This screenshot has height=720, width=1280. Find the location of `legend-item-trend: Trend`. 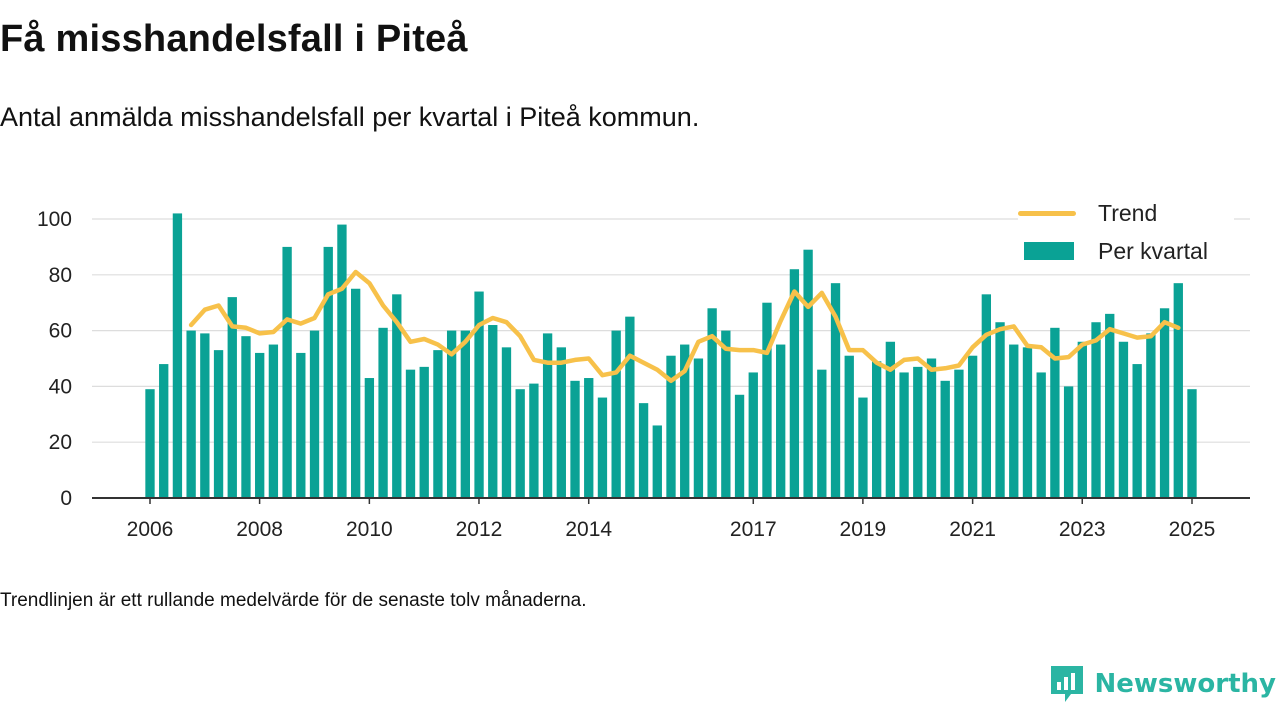

legend-item-trend: Trend is located at coordinates (1126, 213).